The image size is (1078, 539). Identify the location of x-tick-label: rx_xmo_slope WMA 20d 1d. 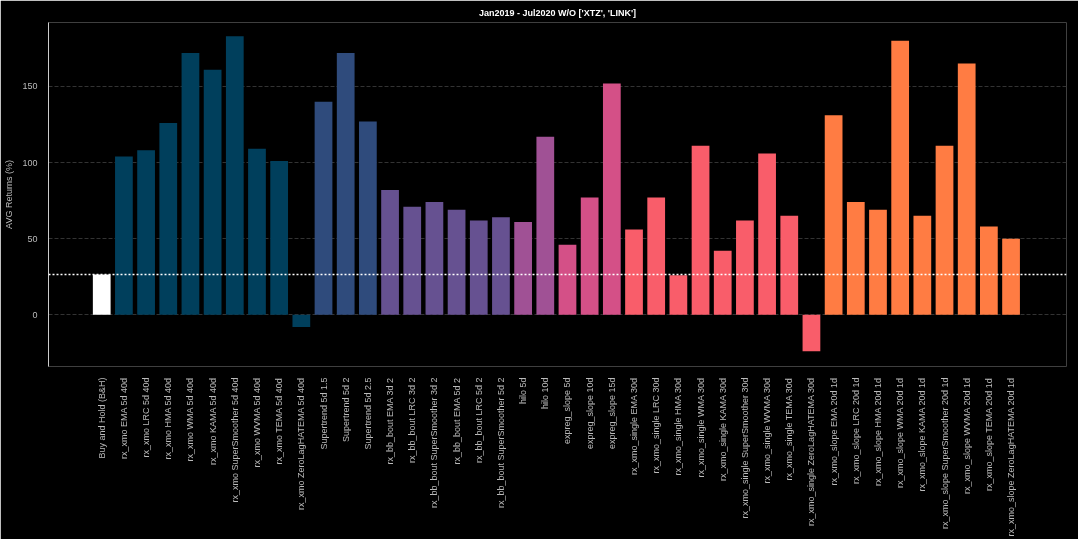
(900, 433).